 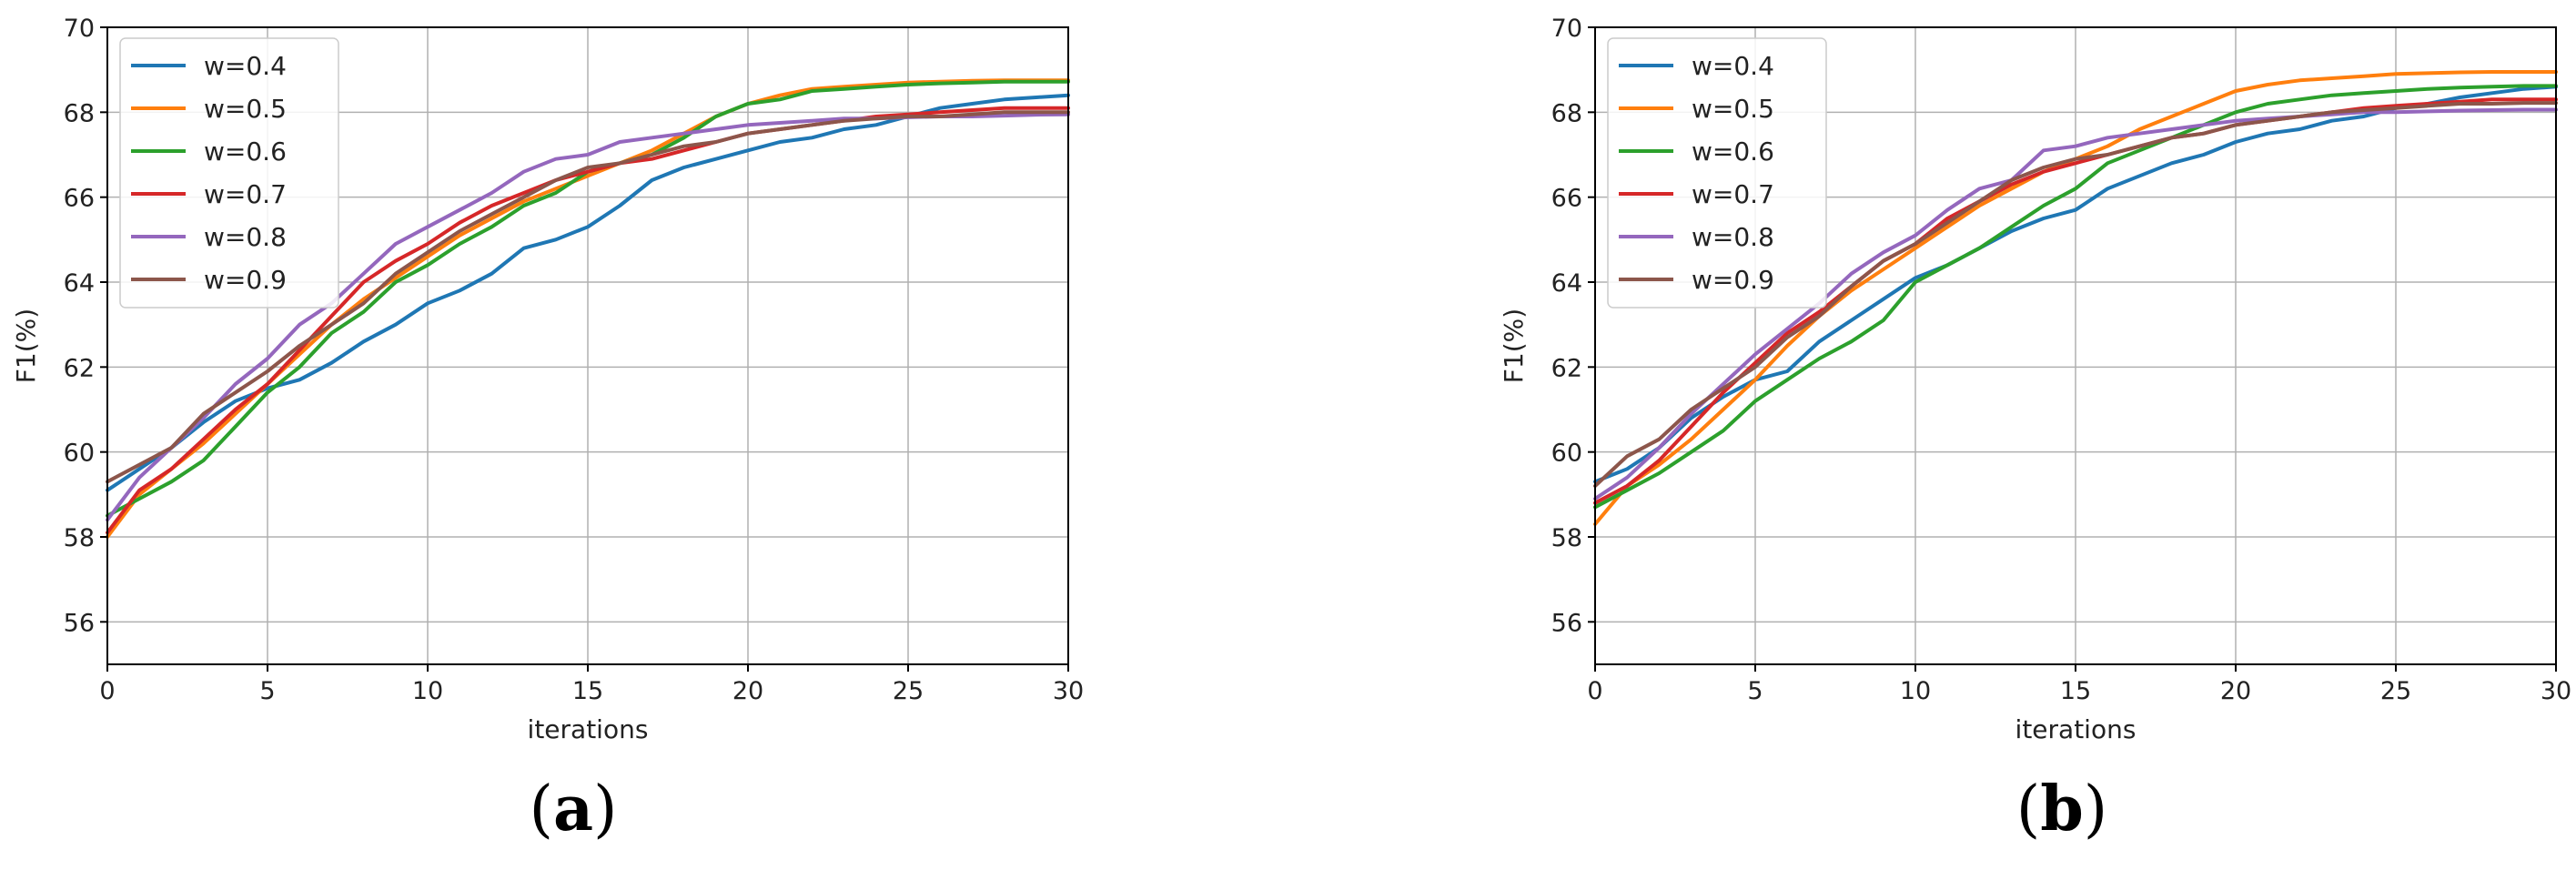 I want to click on panel-label-b: (b), so click(x=2062, y=809).